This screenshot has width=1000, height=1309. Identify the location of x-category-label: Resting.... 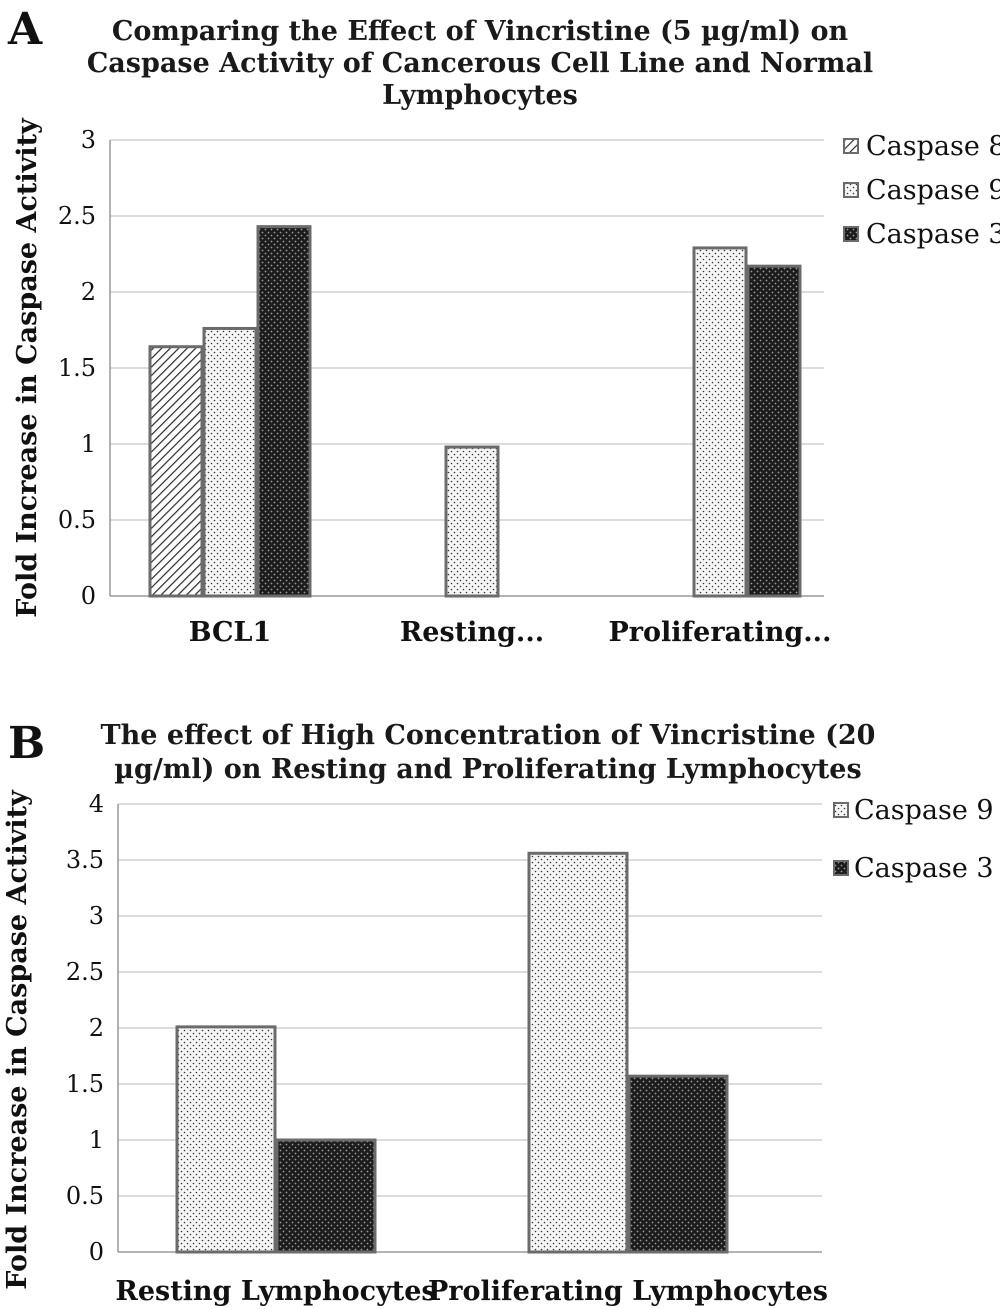
(472, 632).